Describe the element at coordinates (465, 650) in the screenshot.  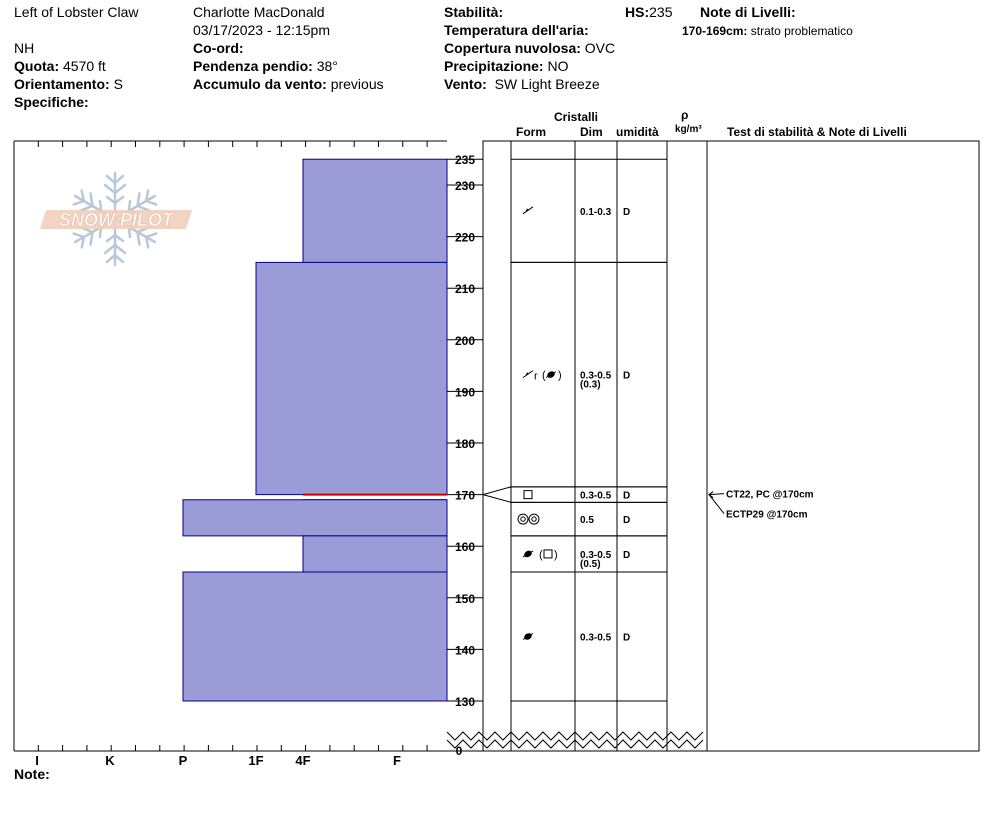
I see `depth-label-140: 140` at that location.